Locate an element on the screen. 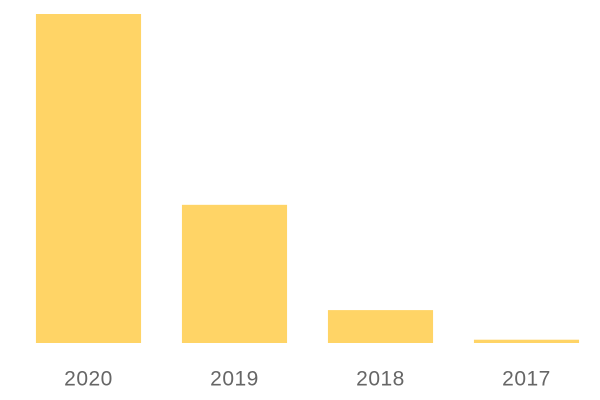 This screenshot has width=600, height=400. x-tick-label: 2019 is located at coordinates (234, 379).